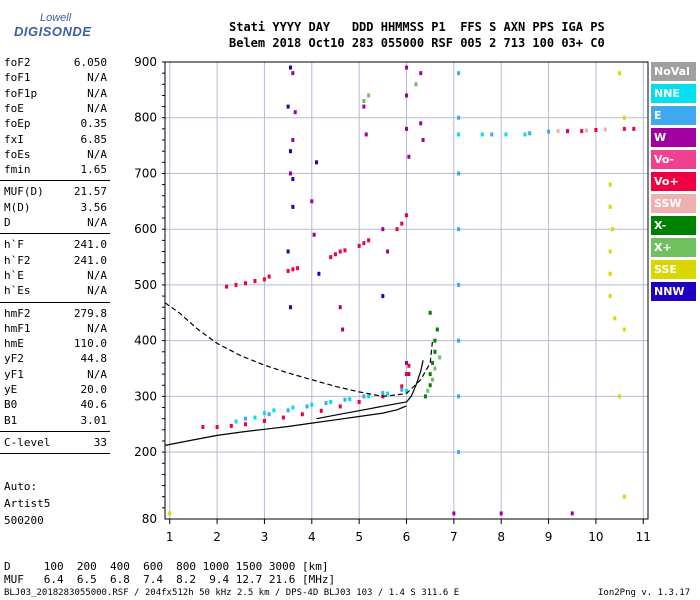 This screenshot has height=600, width=700. I want to click on y-tick-label: 800, so click(145, 118).